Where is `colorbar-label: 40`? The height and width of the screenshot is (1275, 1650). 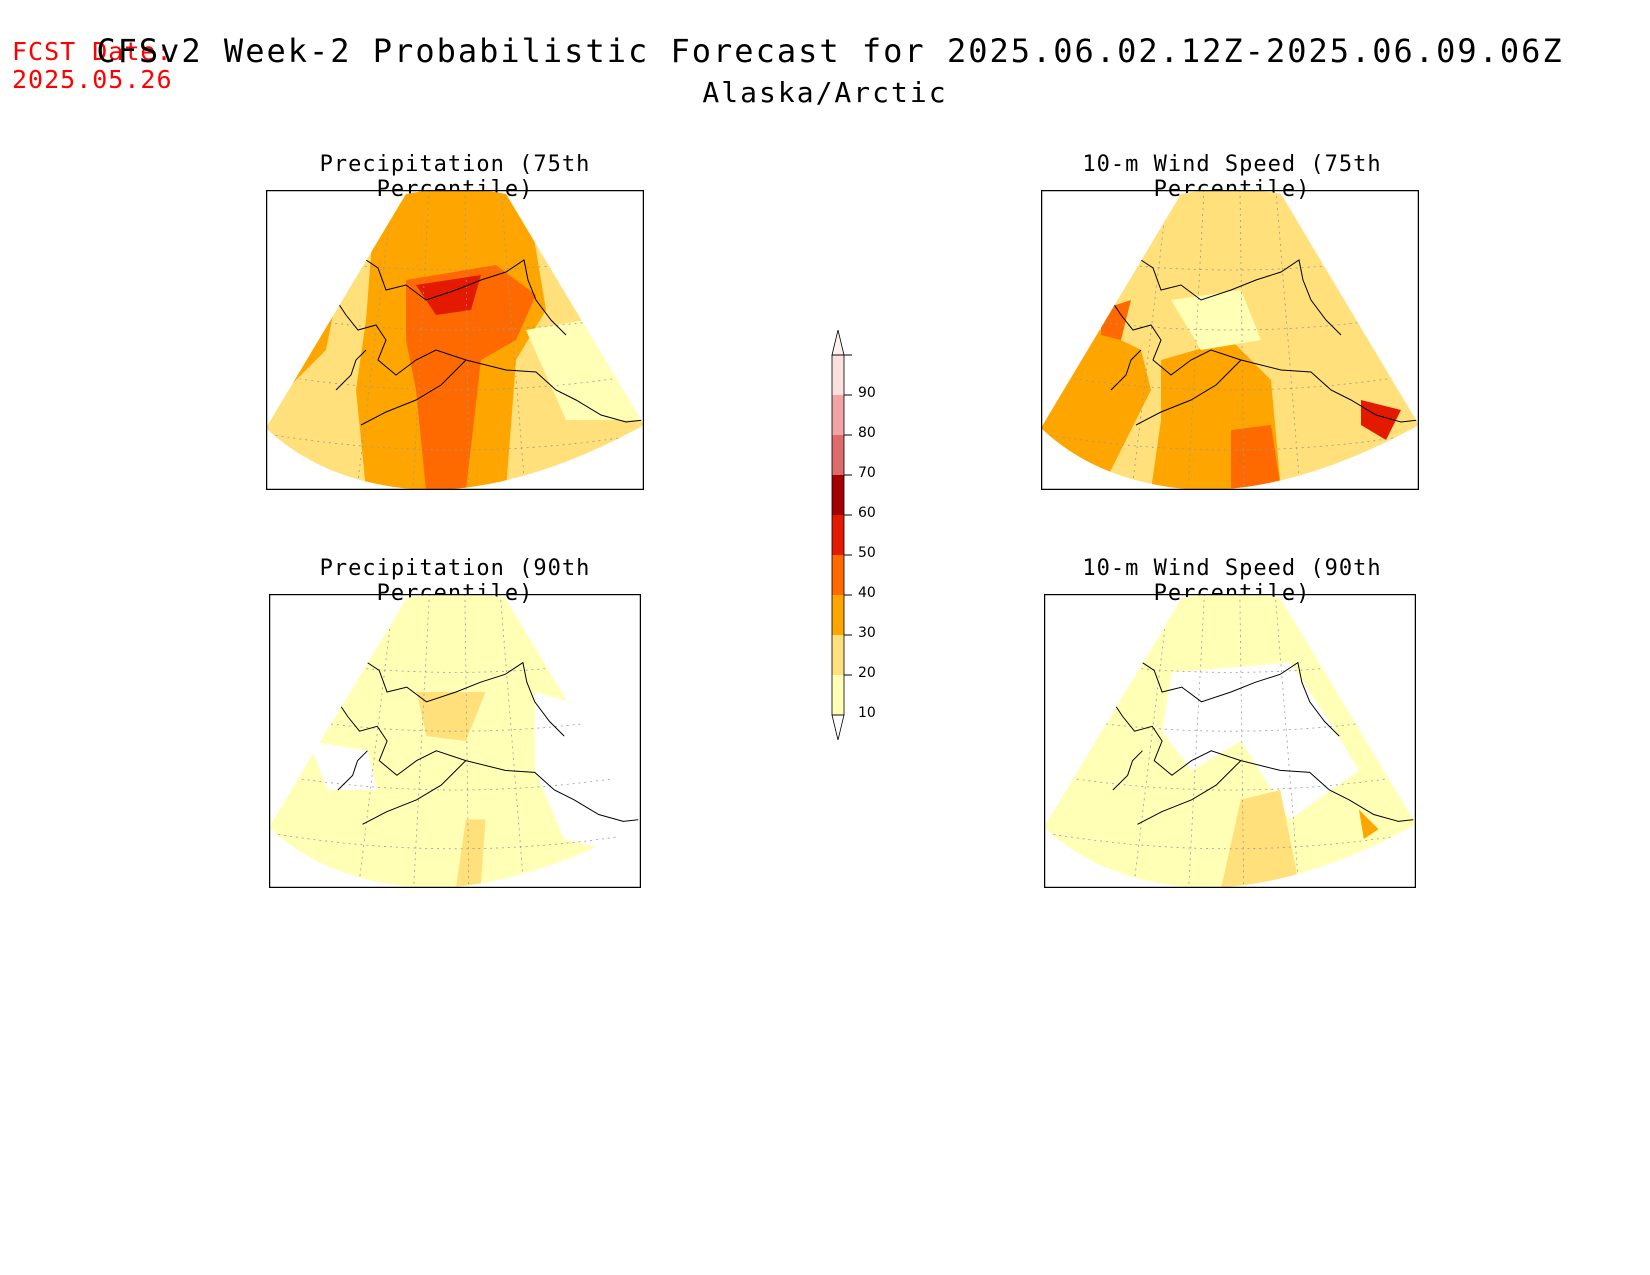
colorbar-label: 40 is located at coordinates (867, 593).